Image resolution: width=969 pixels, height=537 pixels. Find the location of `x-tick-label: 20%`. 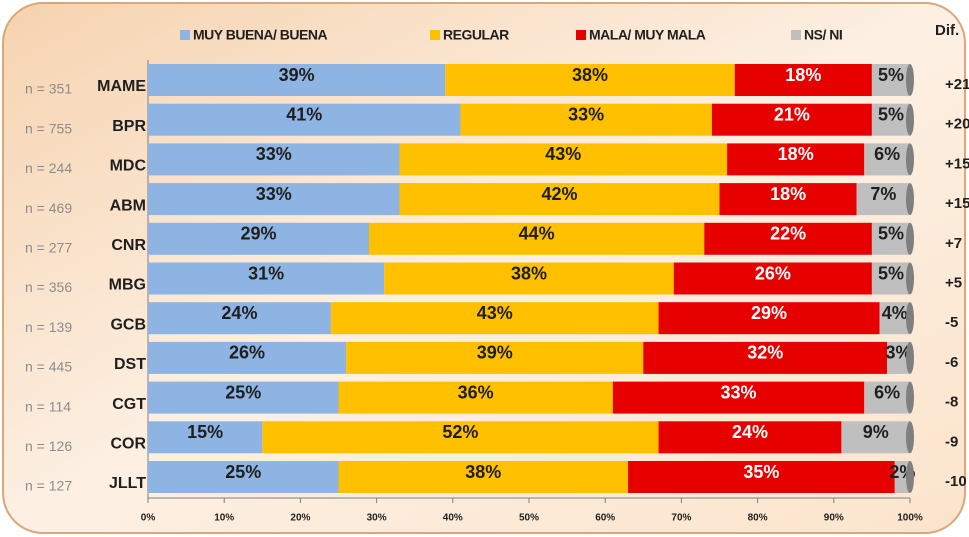

x-tick-label: 20% is located at coordinates (300, 518).